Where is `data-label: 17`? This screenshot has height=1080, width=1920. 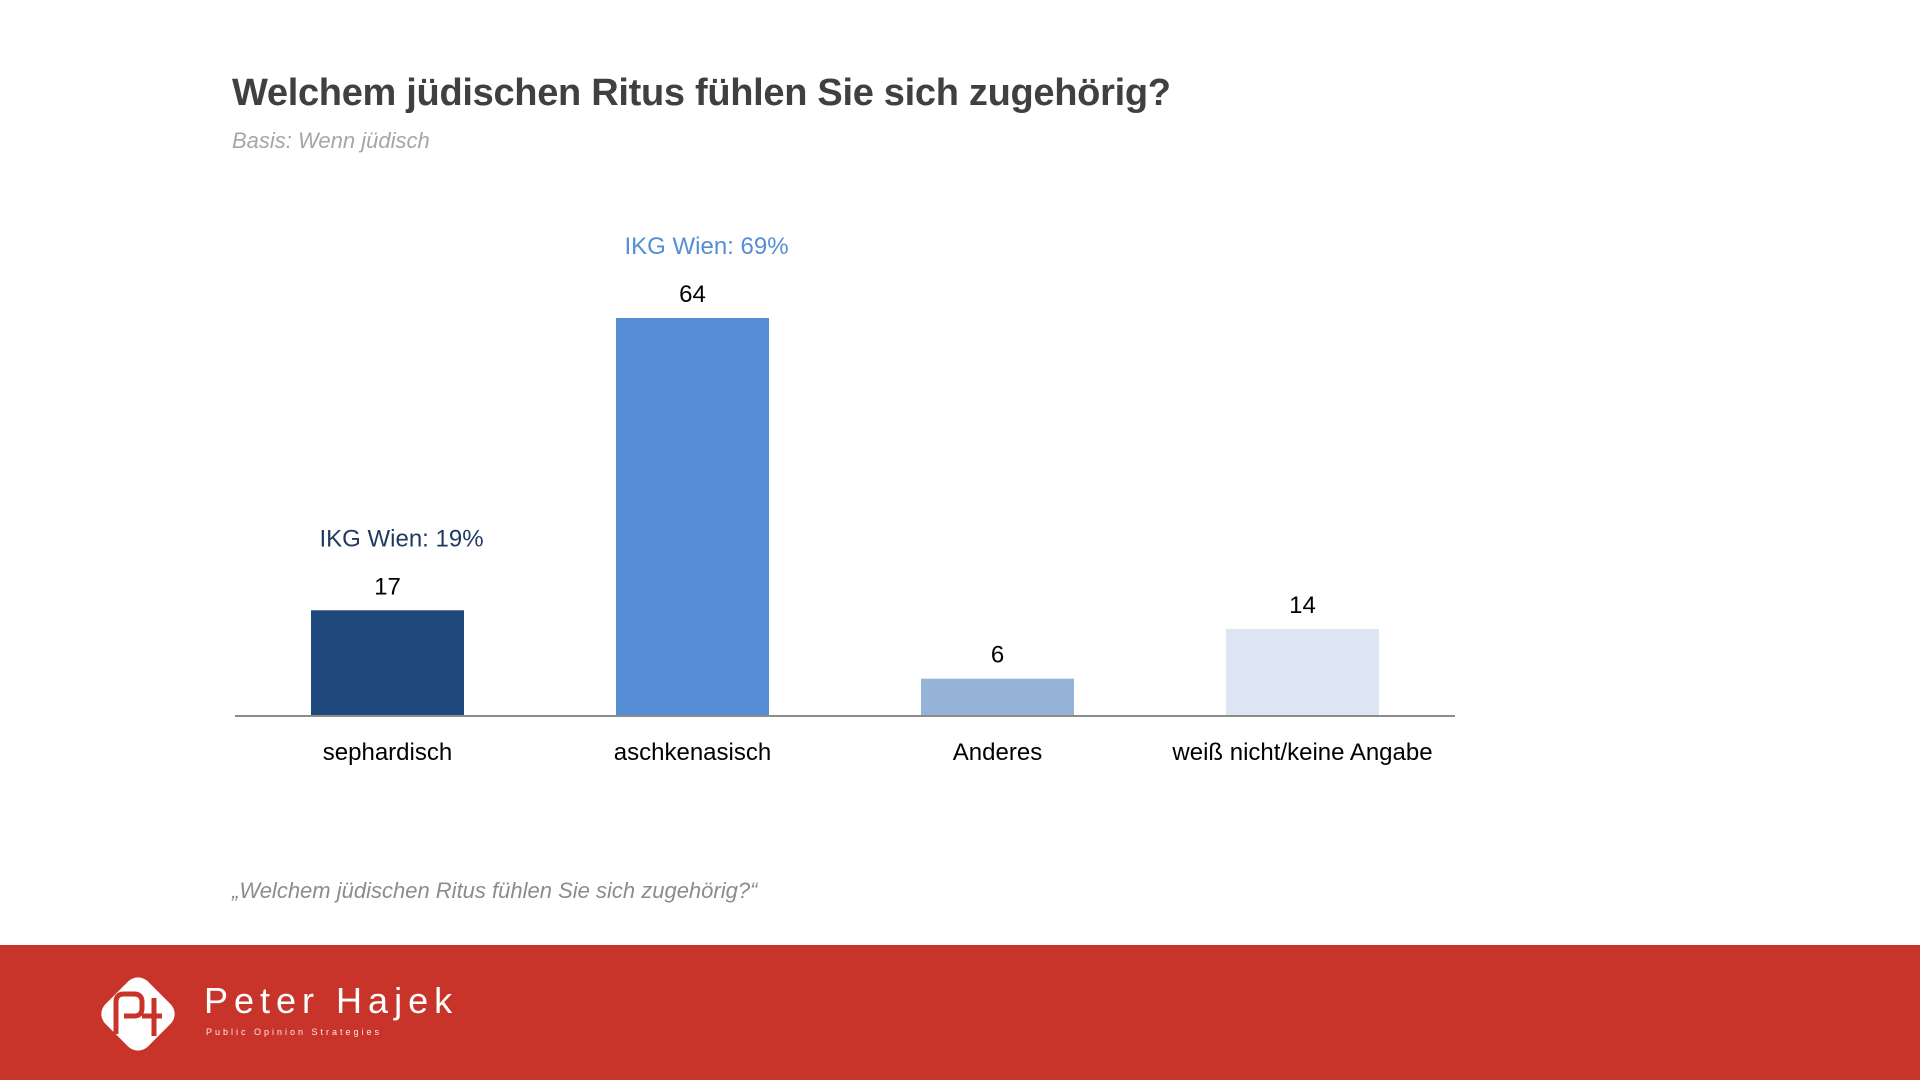 data-label: 17 is located at coordinates (387, 586).